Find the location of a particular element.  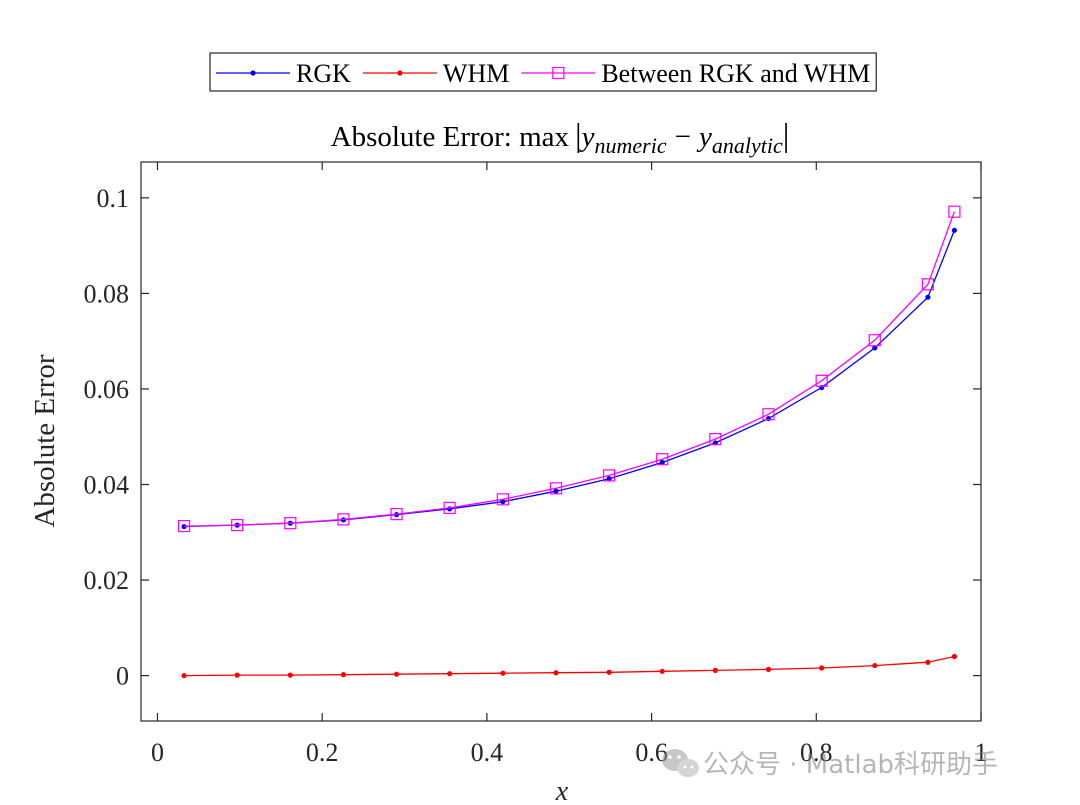

watermark: 公众号 · Matlab科研助手 is located at coordinates (830, 764).